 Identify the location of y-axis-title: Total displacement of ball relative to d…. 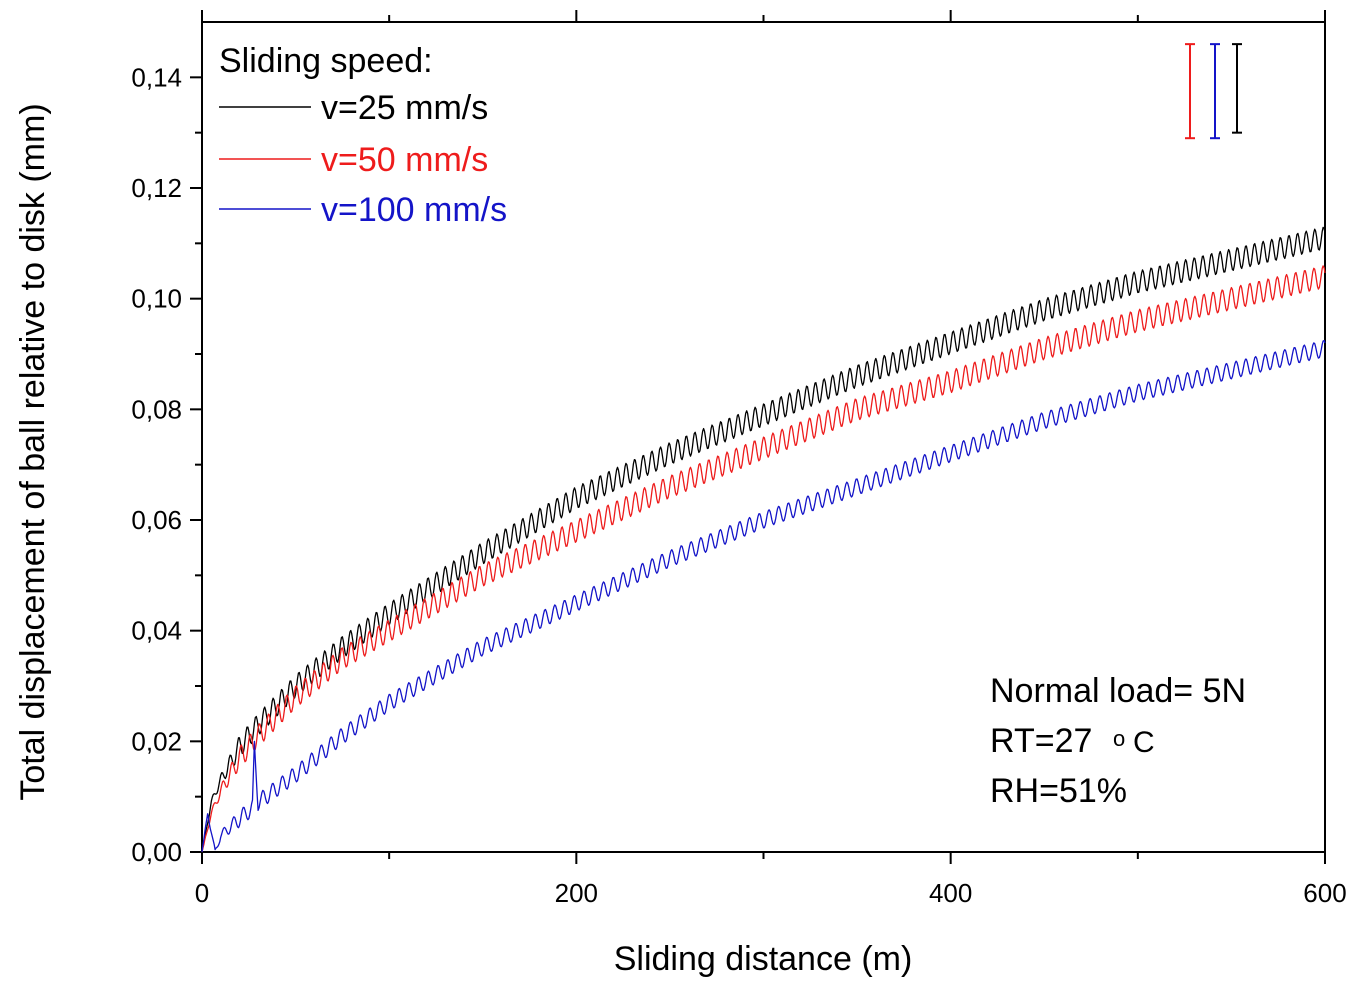
(33, 451).